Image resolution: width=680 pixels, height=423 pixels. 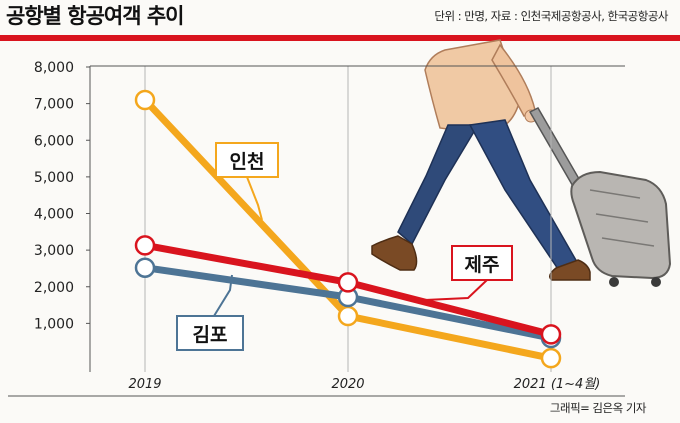 I want to click on x-tick-label: 2020, so click(x=347, y=384).